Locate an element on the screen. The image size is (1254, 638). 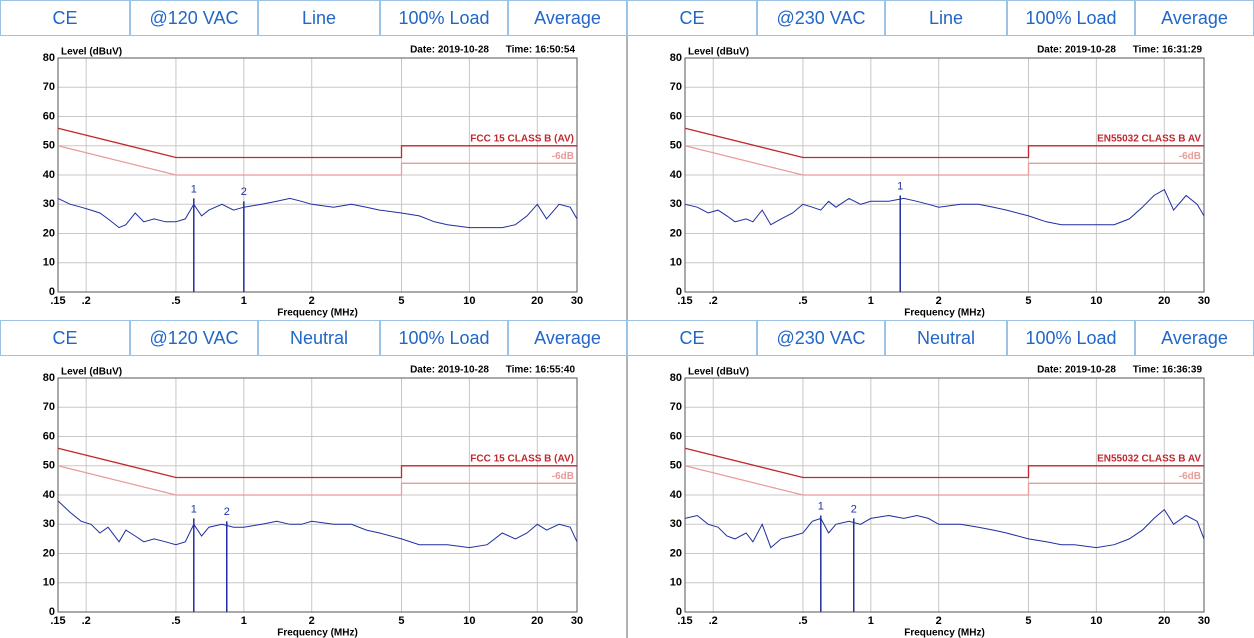
header-text: Neutral is located at coordinates (319, 338).